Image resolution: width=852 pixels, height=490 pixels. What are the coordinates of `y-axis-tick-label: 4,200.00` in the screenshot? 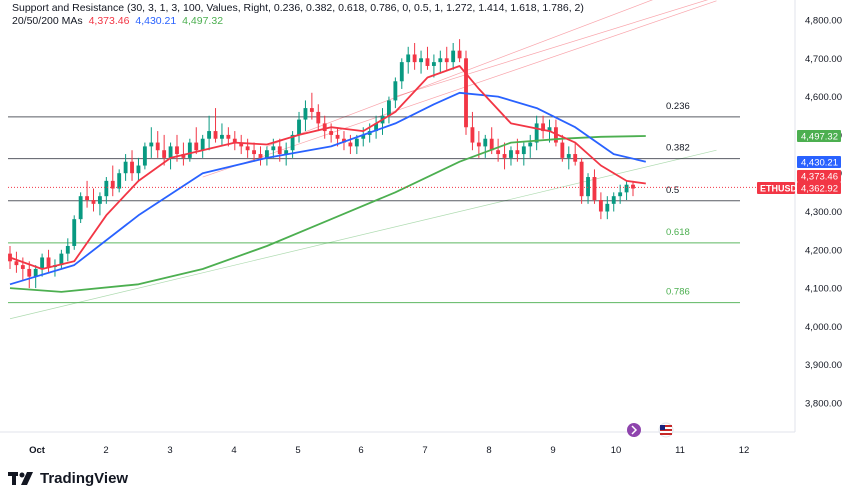 It's located at (823, 250).